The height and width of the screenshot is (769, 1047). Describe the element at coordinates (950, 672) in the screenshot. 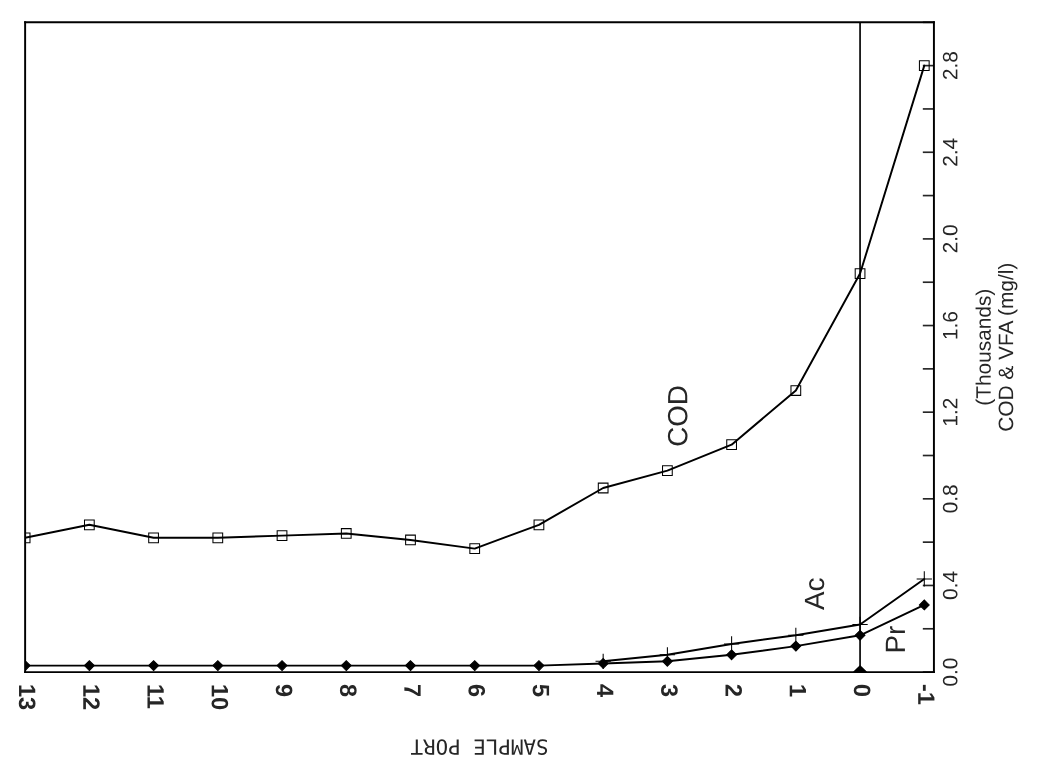

I see `y-tick-label: 0.0` at that location.